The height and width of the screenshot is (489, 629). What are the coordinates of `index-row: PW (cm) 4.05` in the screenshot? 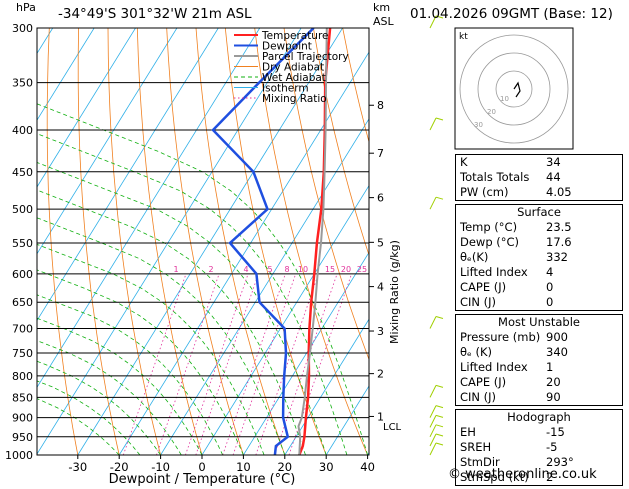 It's located at (539, 192).